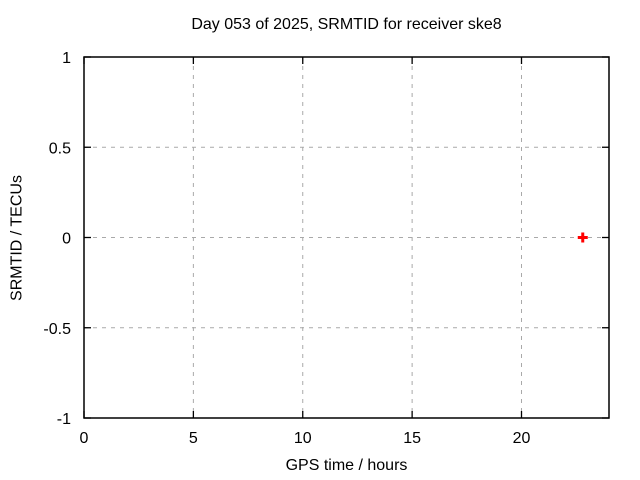 The height and width of the screenshot is (480, 640). What do you see at coordinates (193, 438) in the screenshot?
I see `x-tick-label: 5` at bounding box center [193, 438].